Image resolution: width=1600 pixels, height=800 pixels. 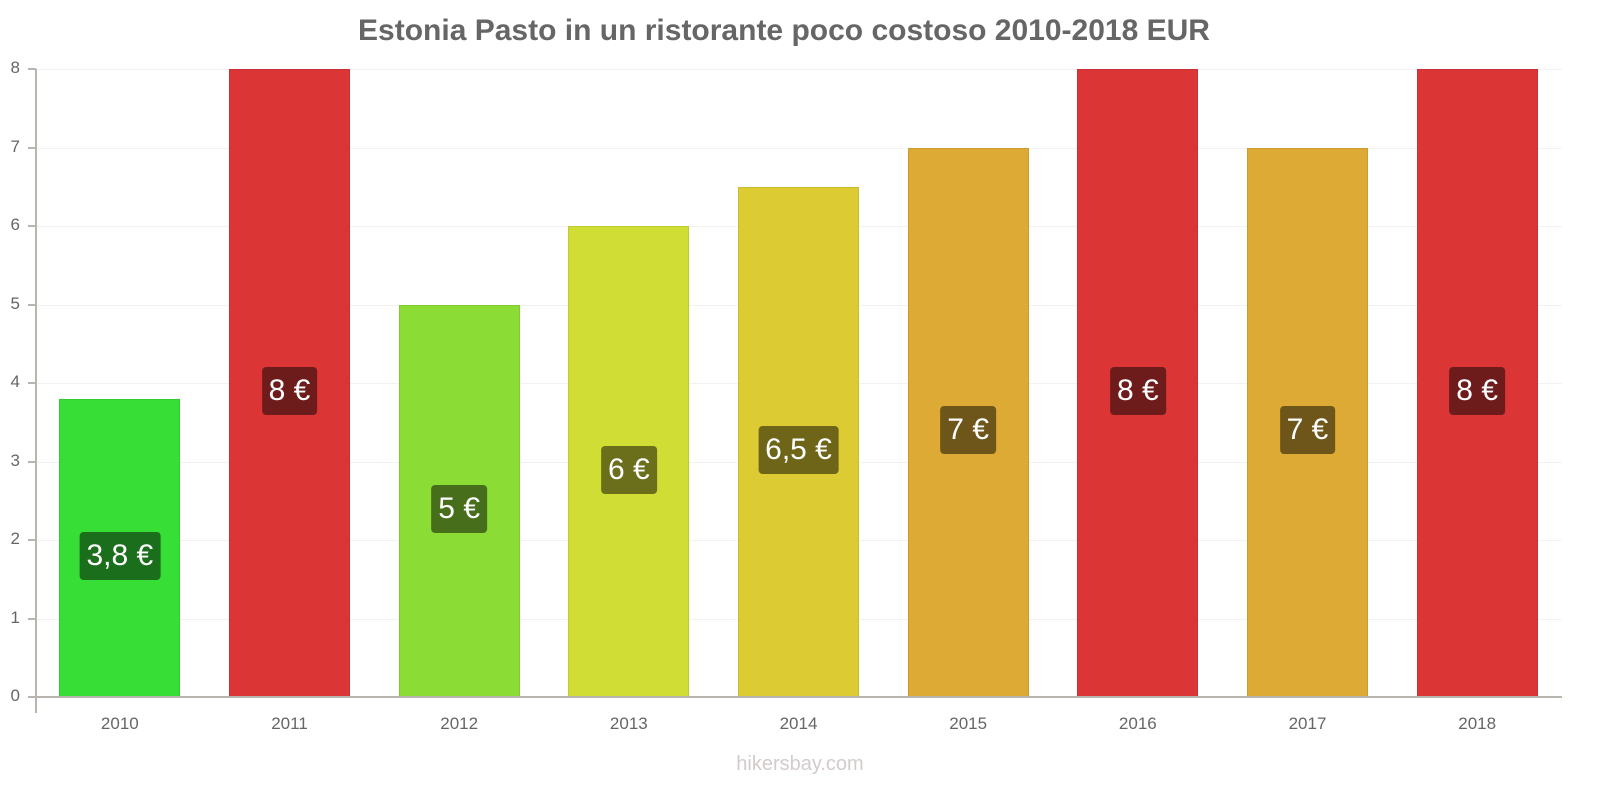 What do you see at coordinates (798, 449) in the screenshot?
I see `data-label: 6,5 €` at bounding box center [798, 449].